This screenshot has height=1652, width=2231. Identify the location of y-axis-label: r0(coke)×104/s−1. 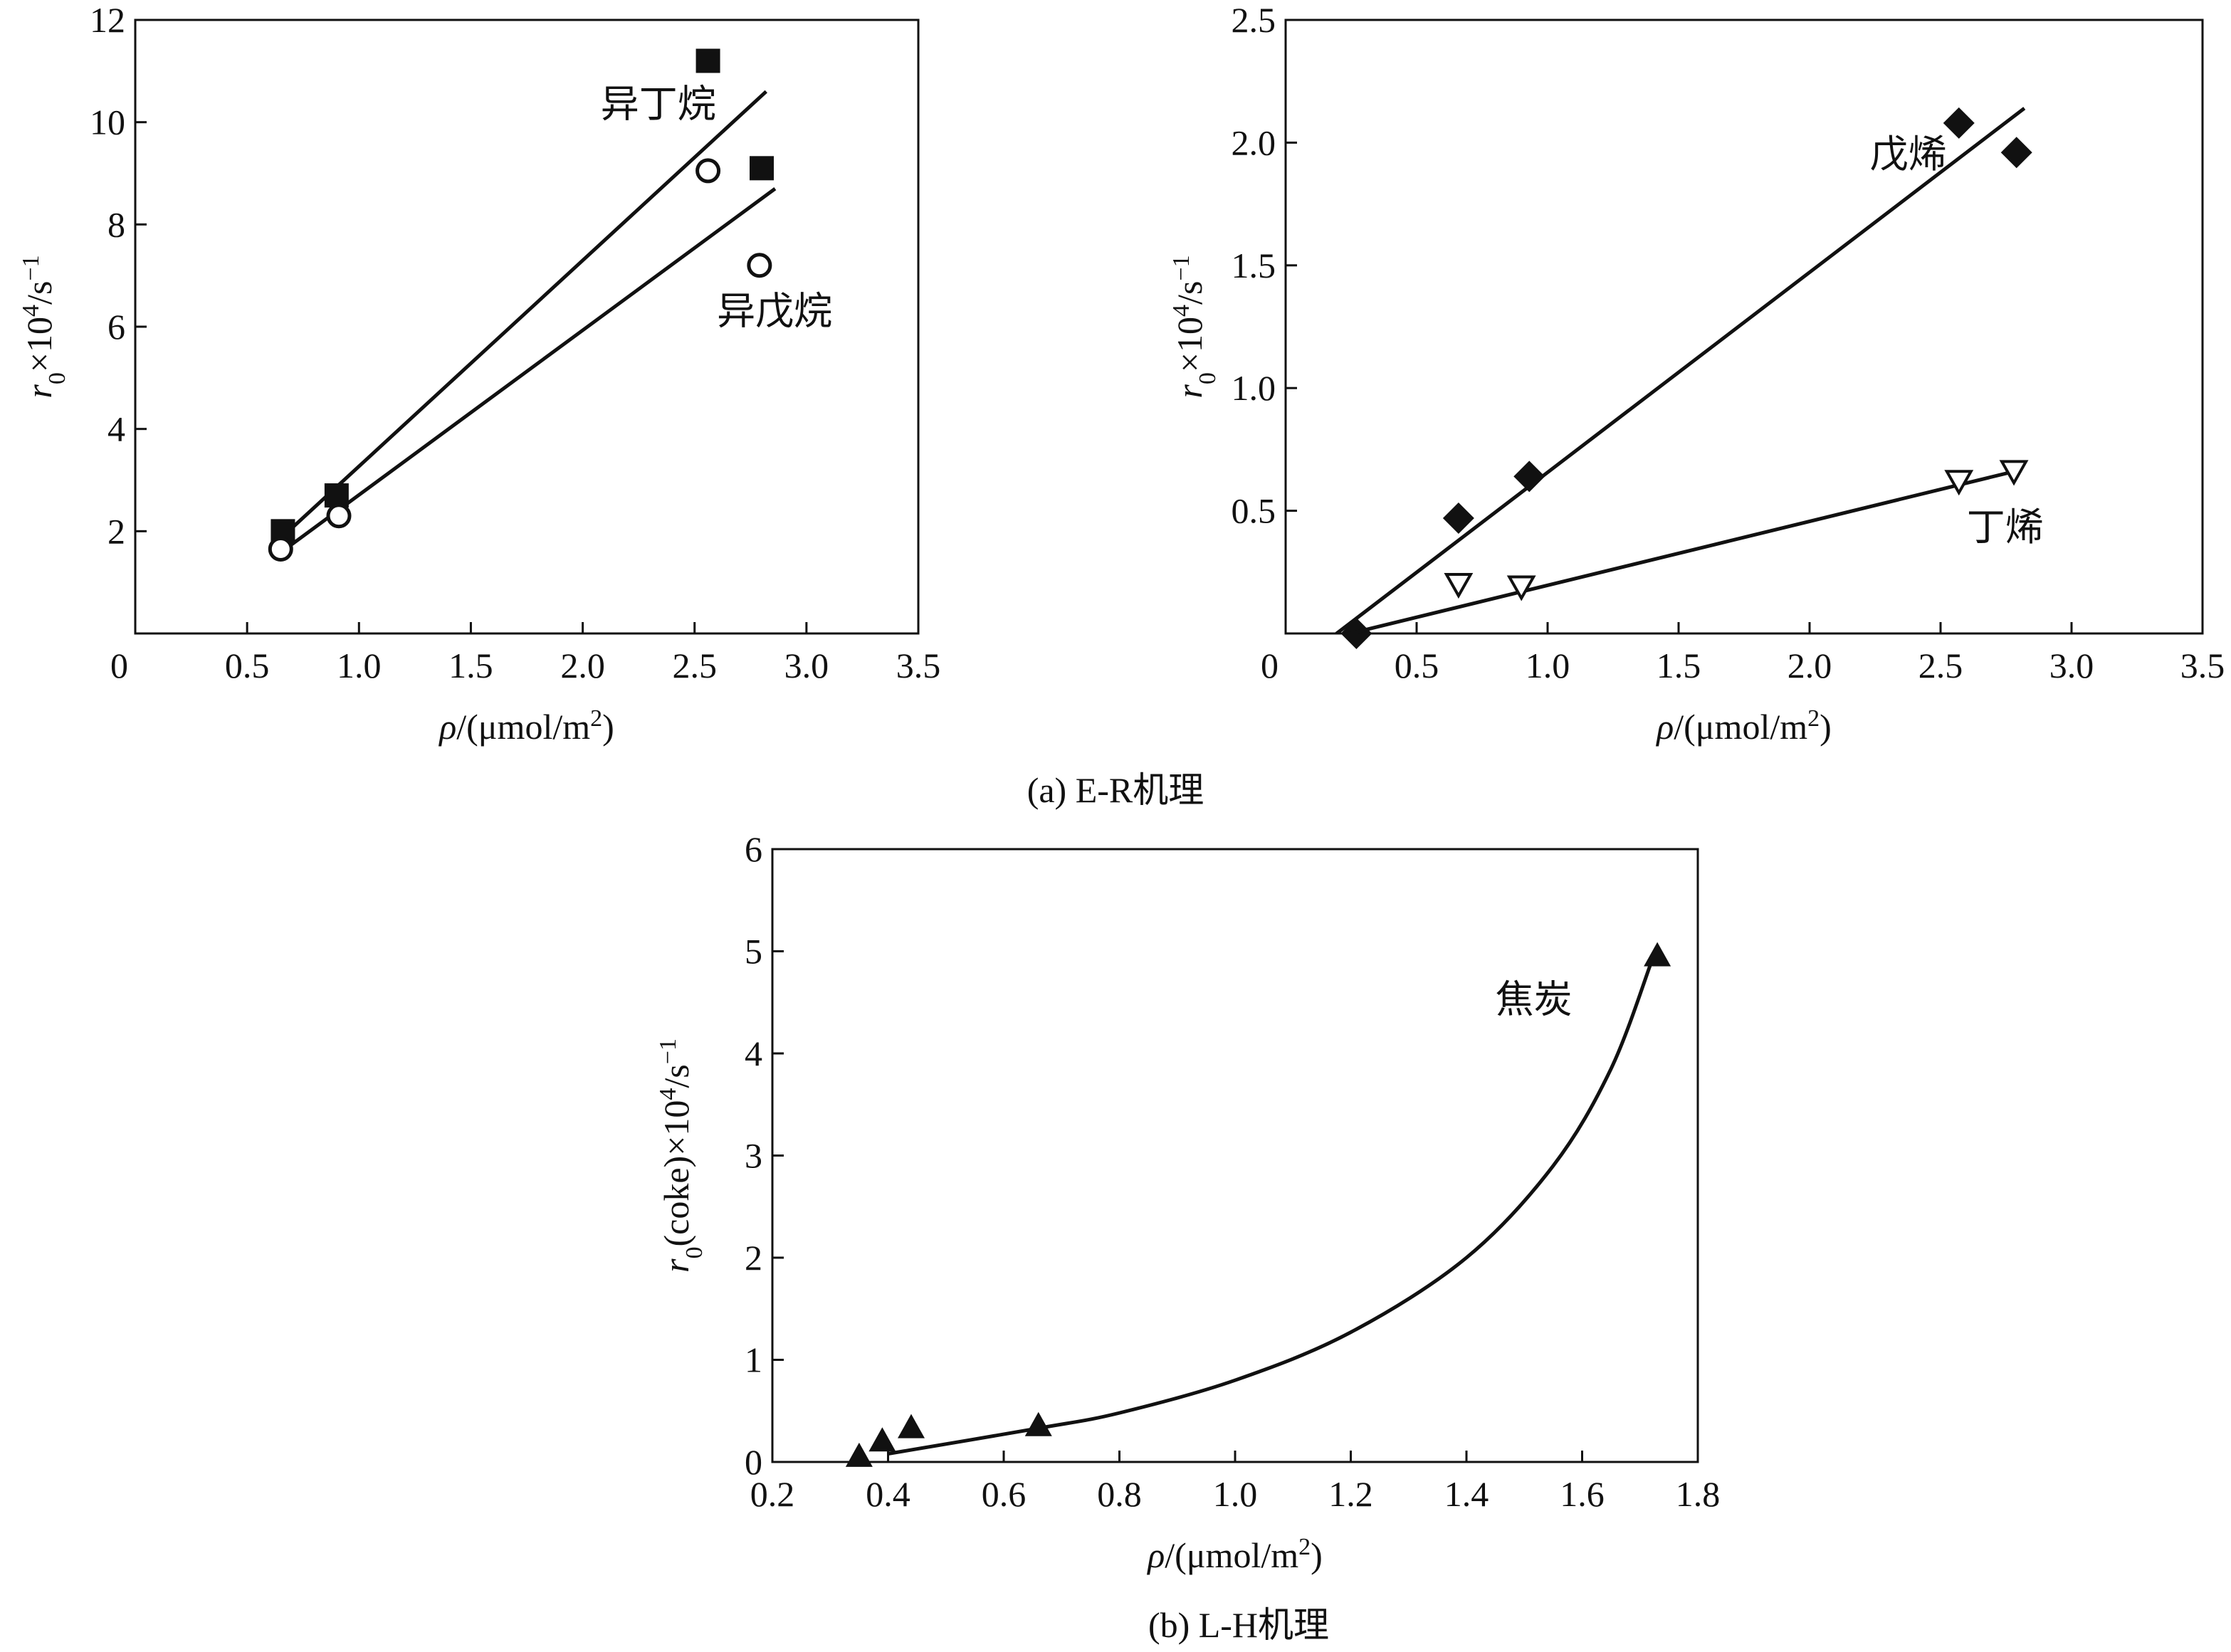
(681, 1155).